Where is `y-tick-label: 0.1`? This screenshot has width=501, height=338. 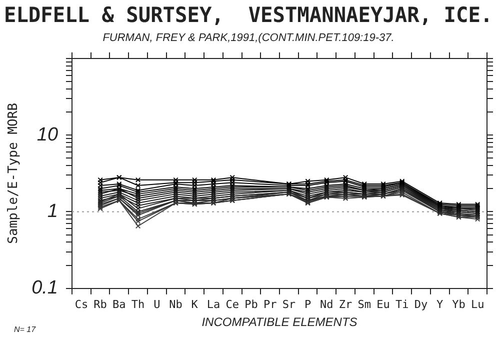
y-tick-label: 0.1 is located at coordinates (45, 288).